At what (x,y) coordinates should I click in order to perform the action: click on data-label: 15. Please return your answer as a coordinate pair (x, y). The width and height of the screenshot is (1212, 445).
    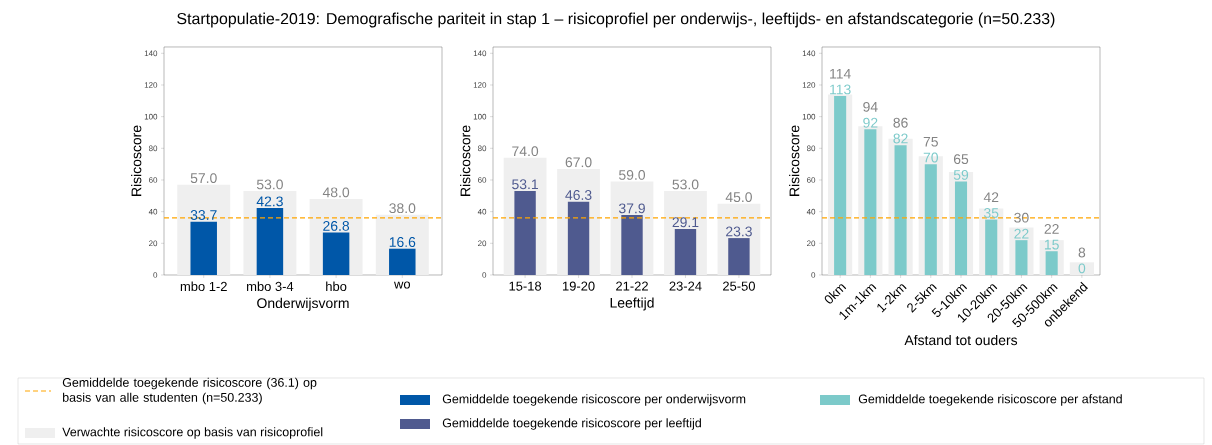
    Looking at the image, I should click on (1051, 244).